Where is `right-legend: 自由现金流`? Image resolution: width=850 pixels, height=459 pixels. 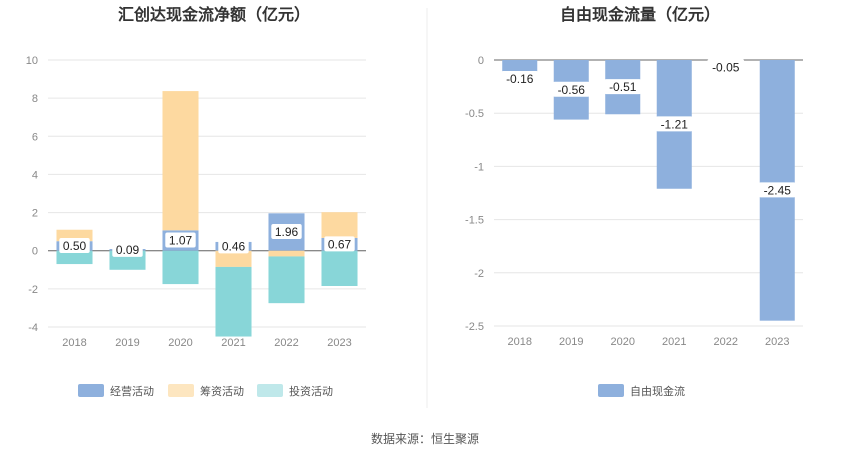 right-legend: 自由现金流 is located at coordinates (641, 391).